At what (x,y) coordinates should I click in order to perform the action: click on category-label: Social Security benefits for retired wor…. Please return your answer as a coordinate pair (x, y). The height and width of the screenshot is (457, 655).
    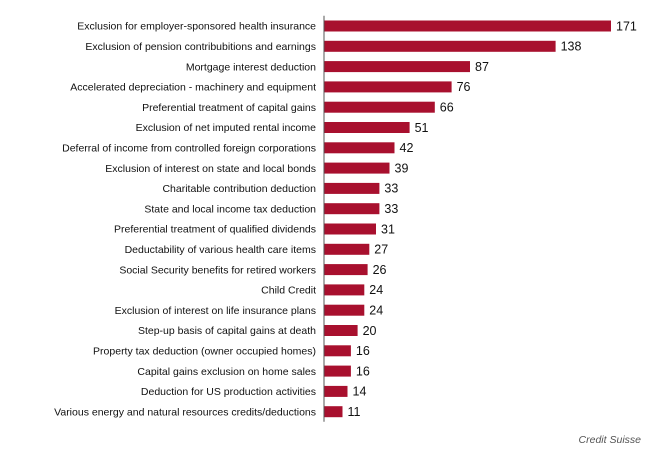
    Looking at the image, I should click on (217, 270).